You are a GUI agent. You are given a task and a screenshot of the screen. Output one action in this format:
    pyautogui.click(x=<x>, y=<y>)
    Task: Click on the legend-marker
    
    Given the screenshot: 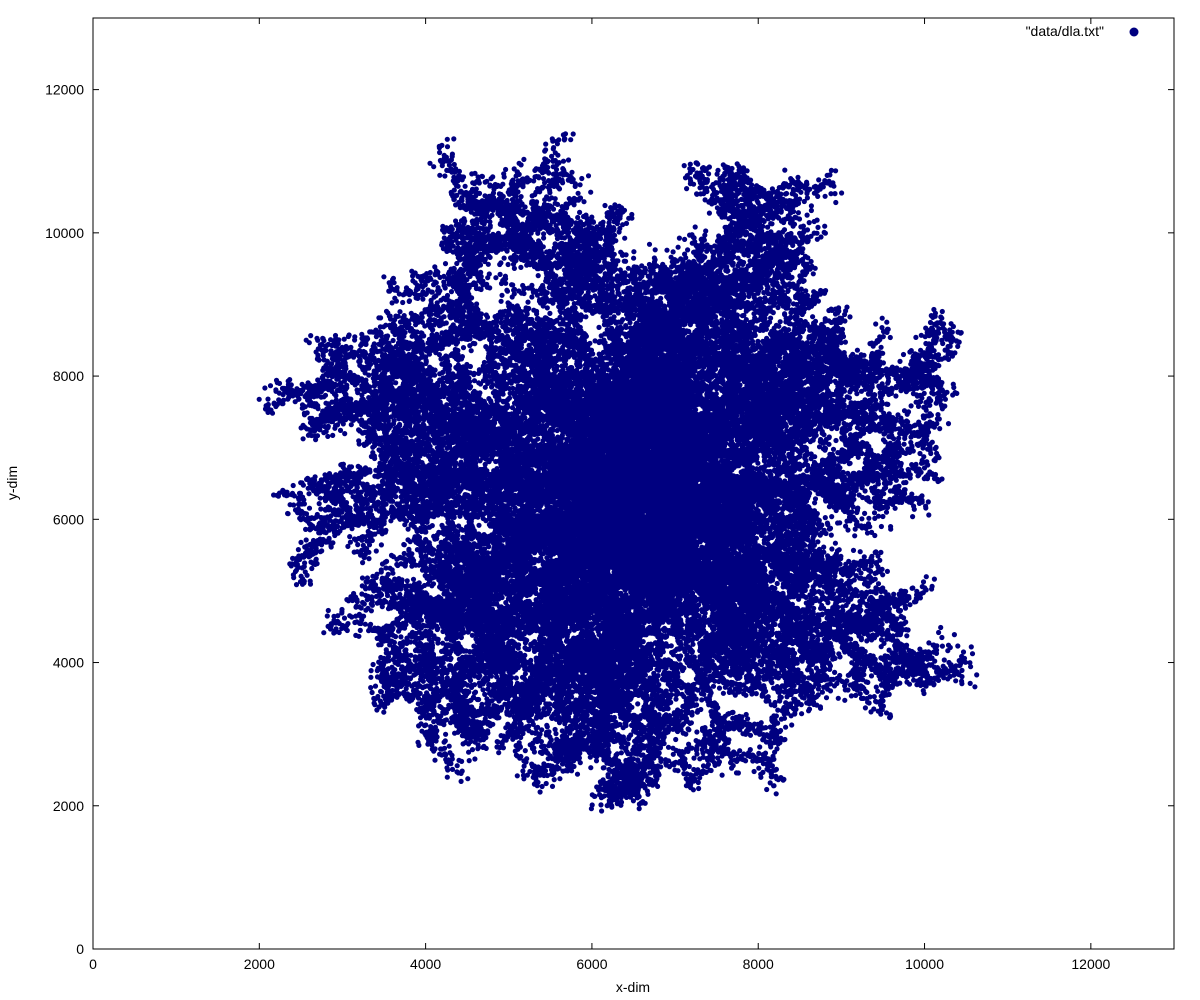 What is the action you would take?
    pyautogui.click(x=1134, y=32)
    